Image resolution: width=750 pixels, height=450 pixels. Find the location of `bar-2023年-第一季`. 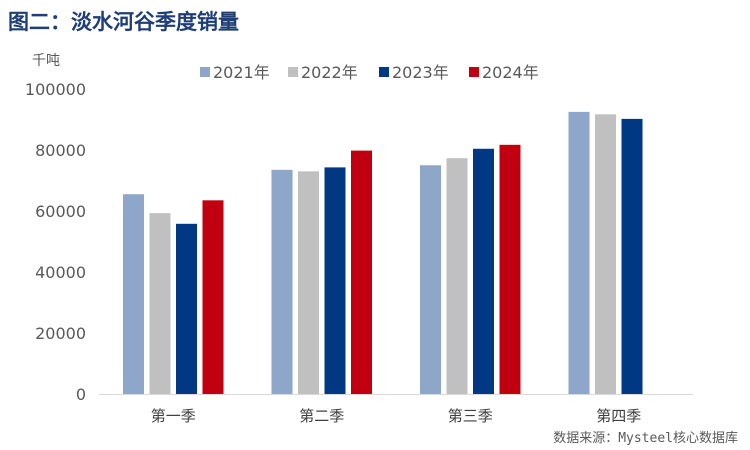

bar-2023年-第一季 is located at coordinates (186, 308).